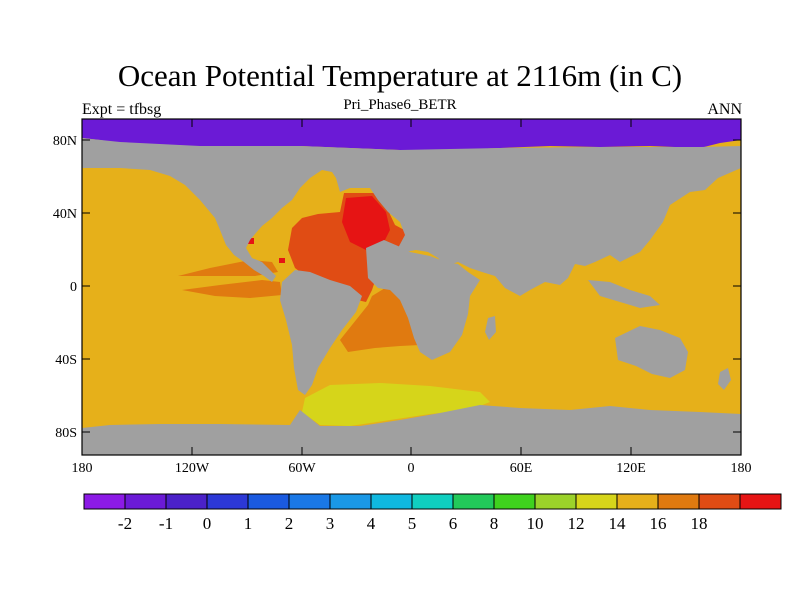  What do you see at coordinates (490, 328) in the screenshot?
I see `land-madagascar` at bounding box center [490, 328].